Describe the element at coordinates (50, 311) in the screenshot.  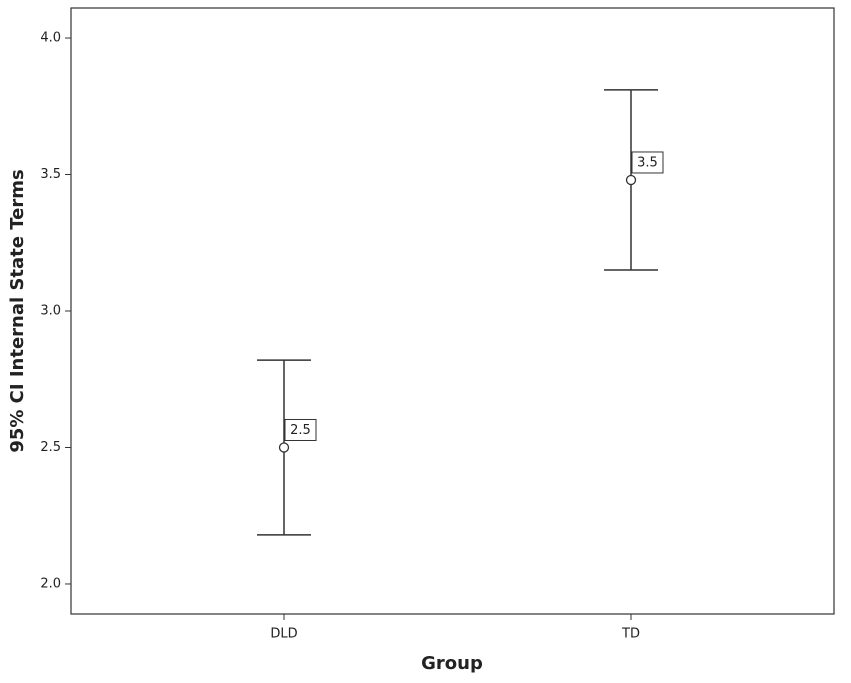
I see `y-tick-label: 3.0` at that location.